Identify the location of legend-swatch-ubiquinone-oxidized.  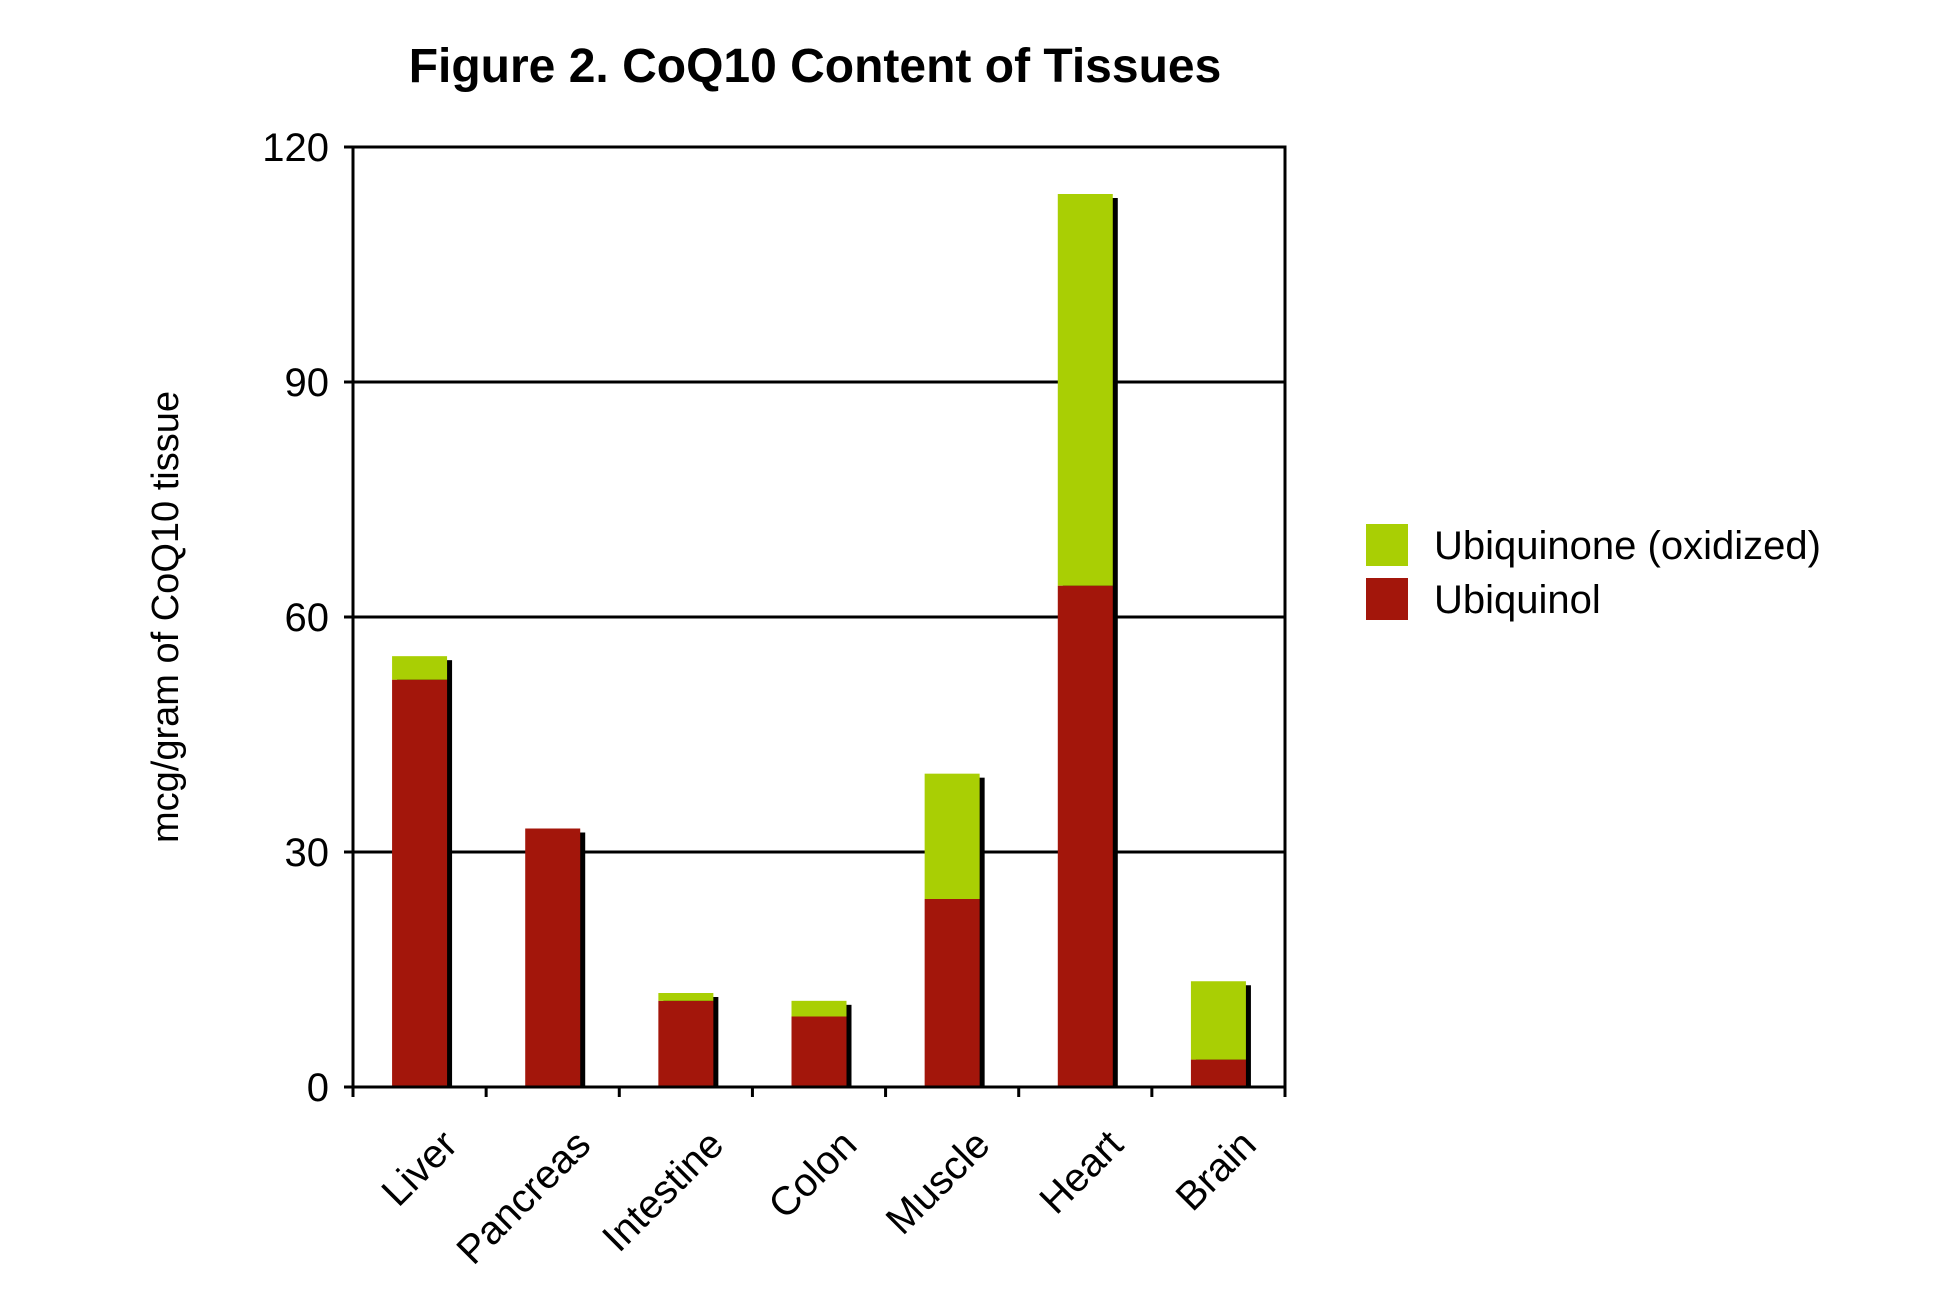
(1387, 545).